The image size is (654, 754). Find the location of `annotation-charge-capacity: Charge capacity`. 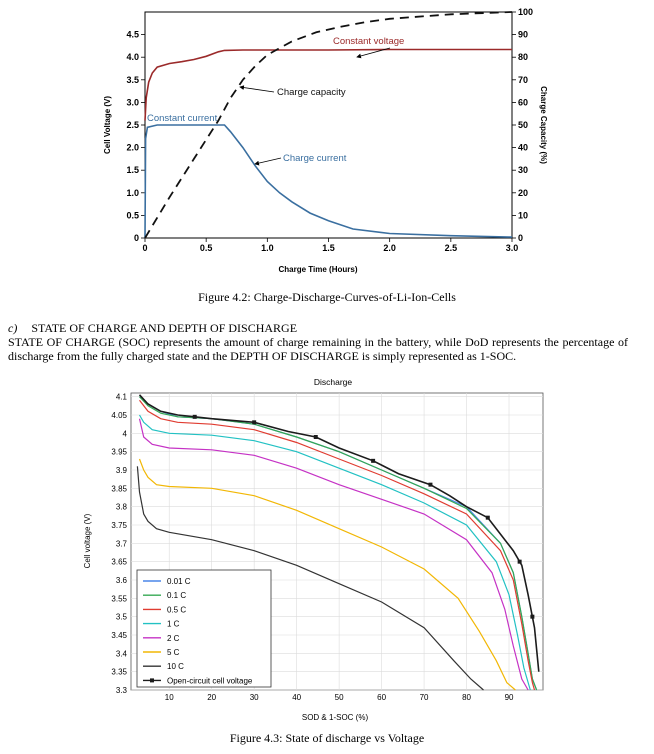

annotation-charge-capacity: Charge capacity is located at coordinates (311, 92).